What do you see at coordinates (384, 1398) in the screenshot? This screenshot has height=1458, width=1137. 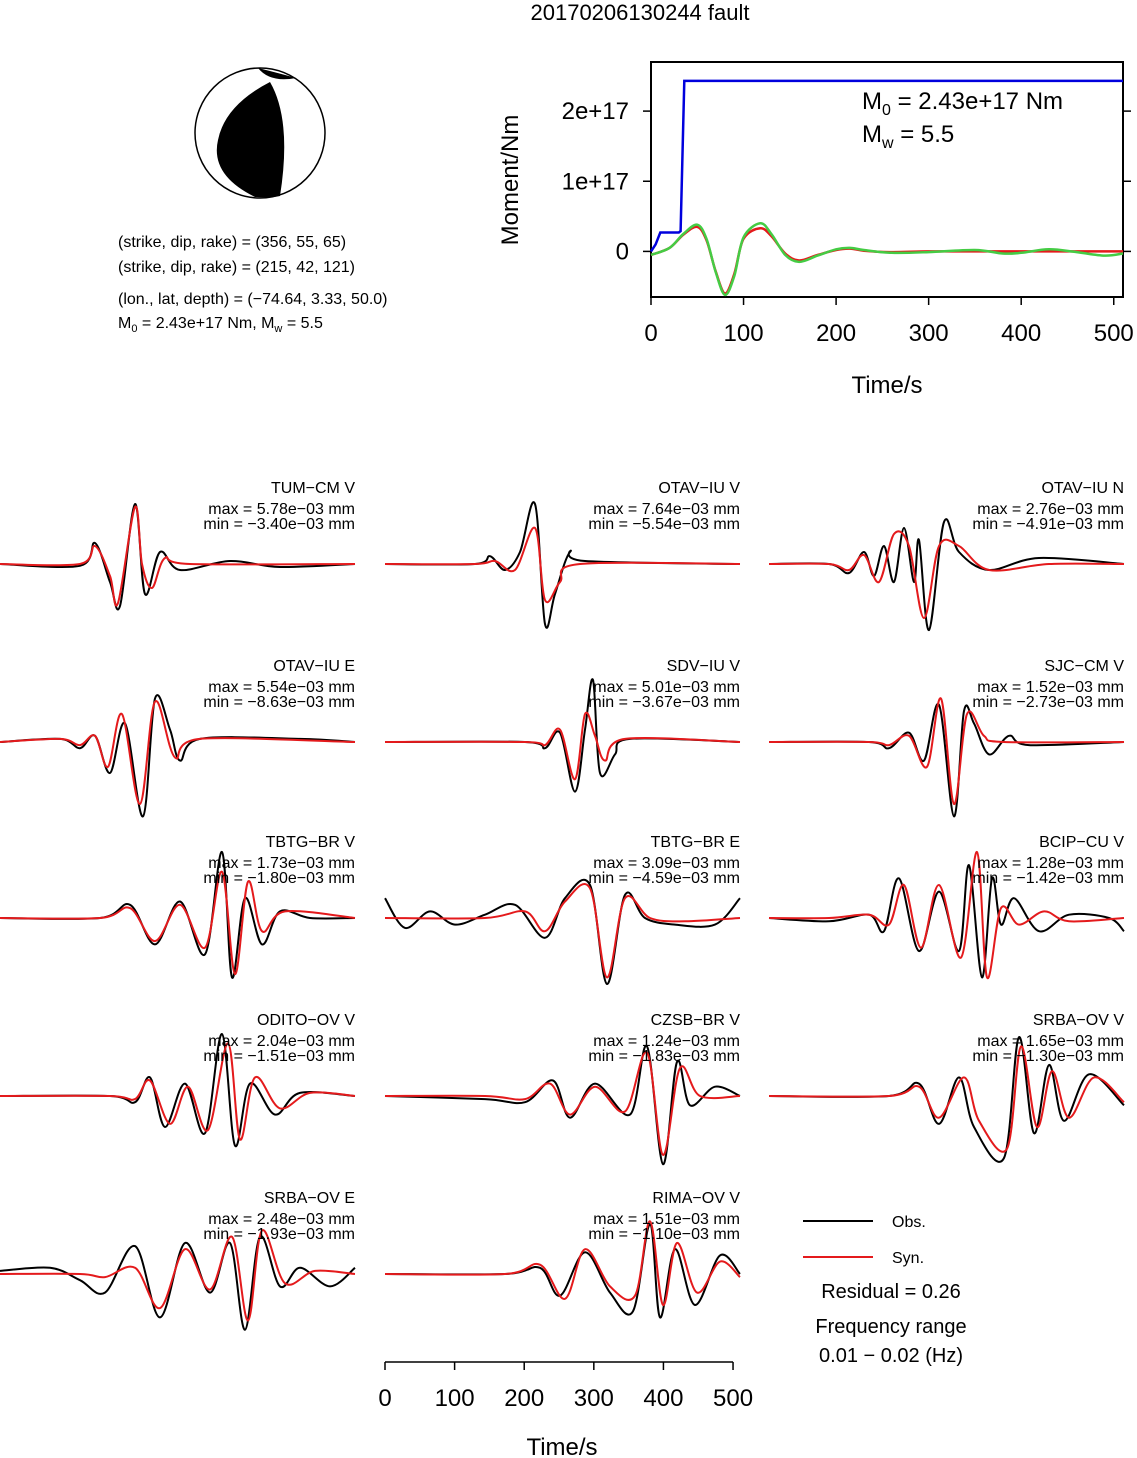 I see `waveform-xtick-label: 0` at bounding box center [384, 1398].